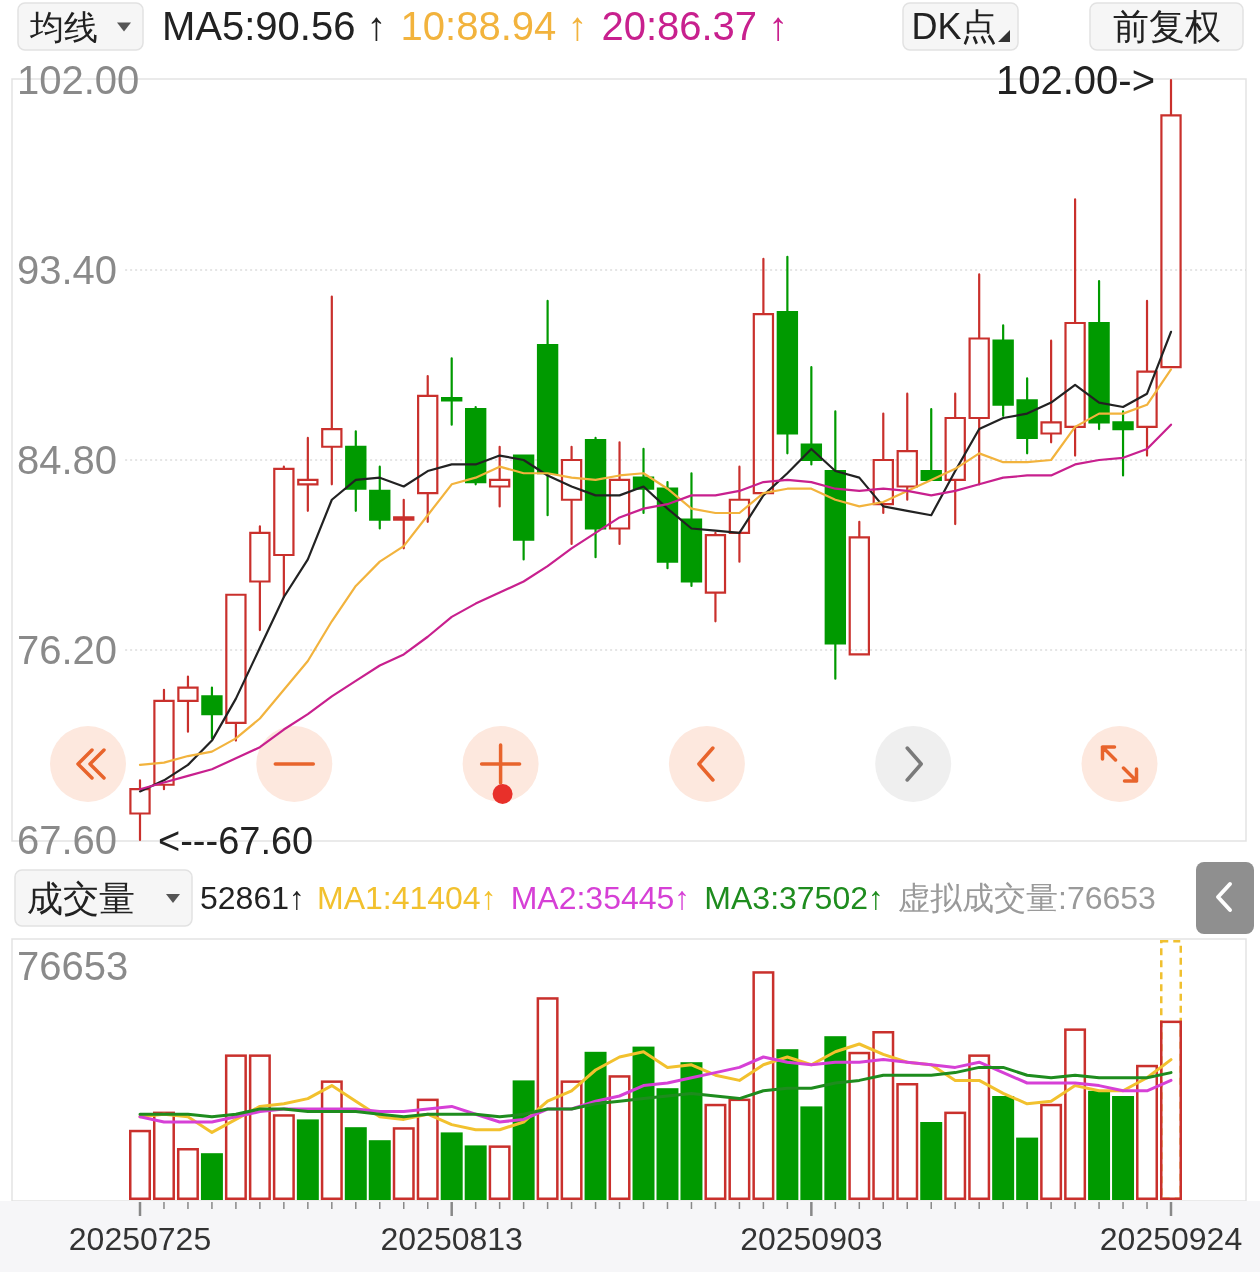  Describe the element at coordinates (235, 841) in the screenshot. I see `annotation: <---67.60` at that location.